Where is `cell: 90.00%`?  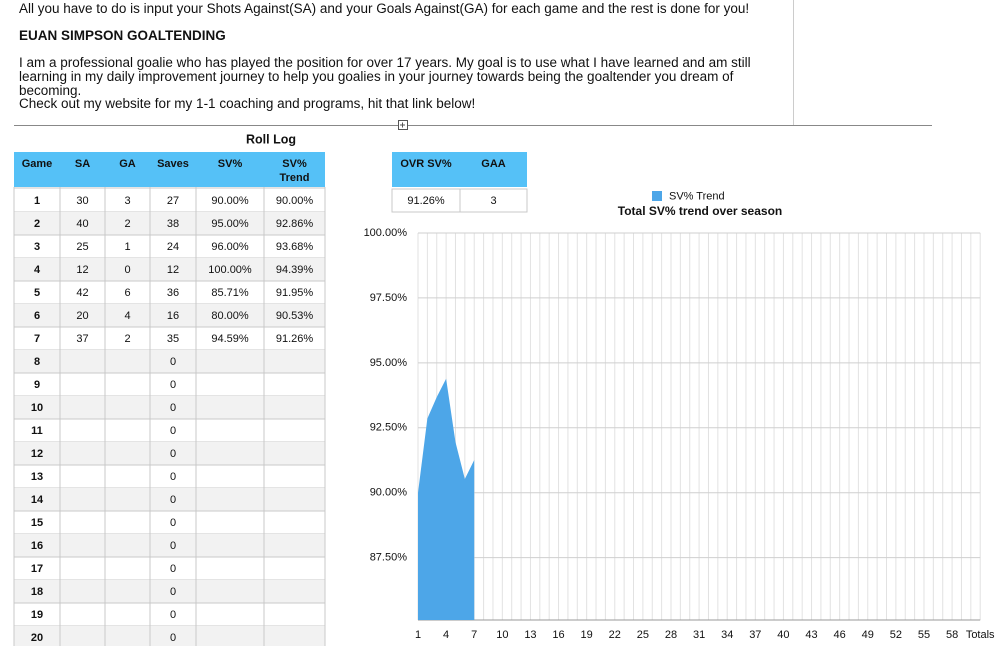
cell: 90.00% is located at coordinates (295, 201).